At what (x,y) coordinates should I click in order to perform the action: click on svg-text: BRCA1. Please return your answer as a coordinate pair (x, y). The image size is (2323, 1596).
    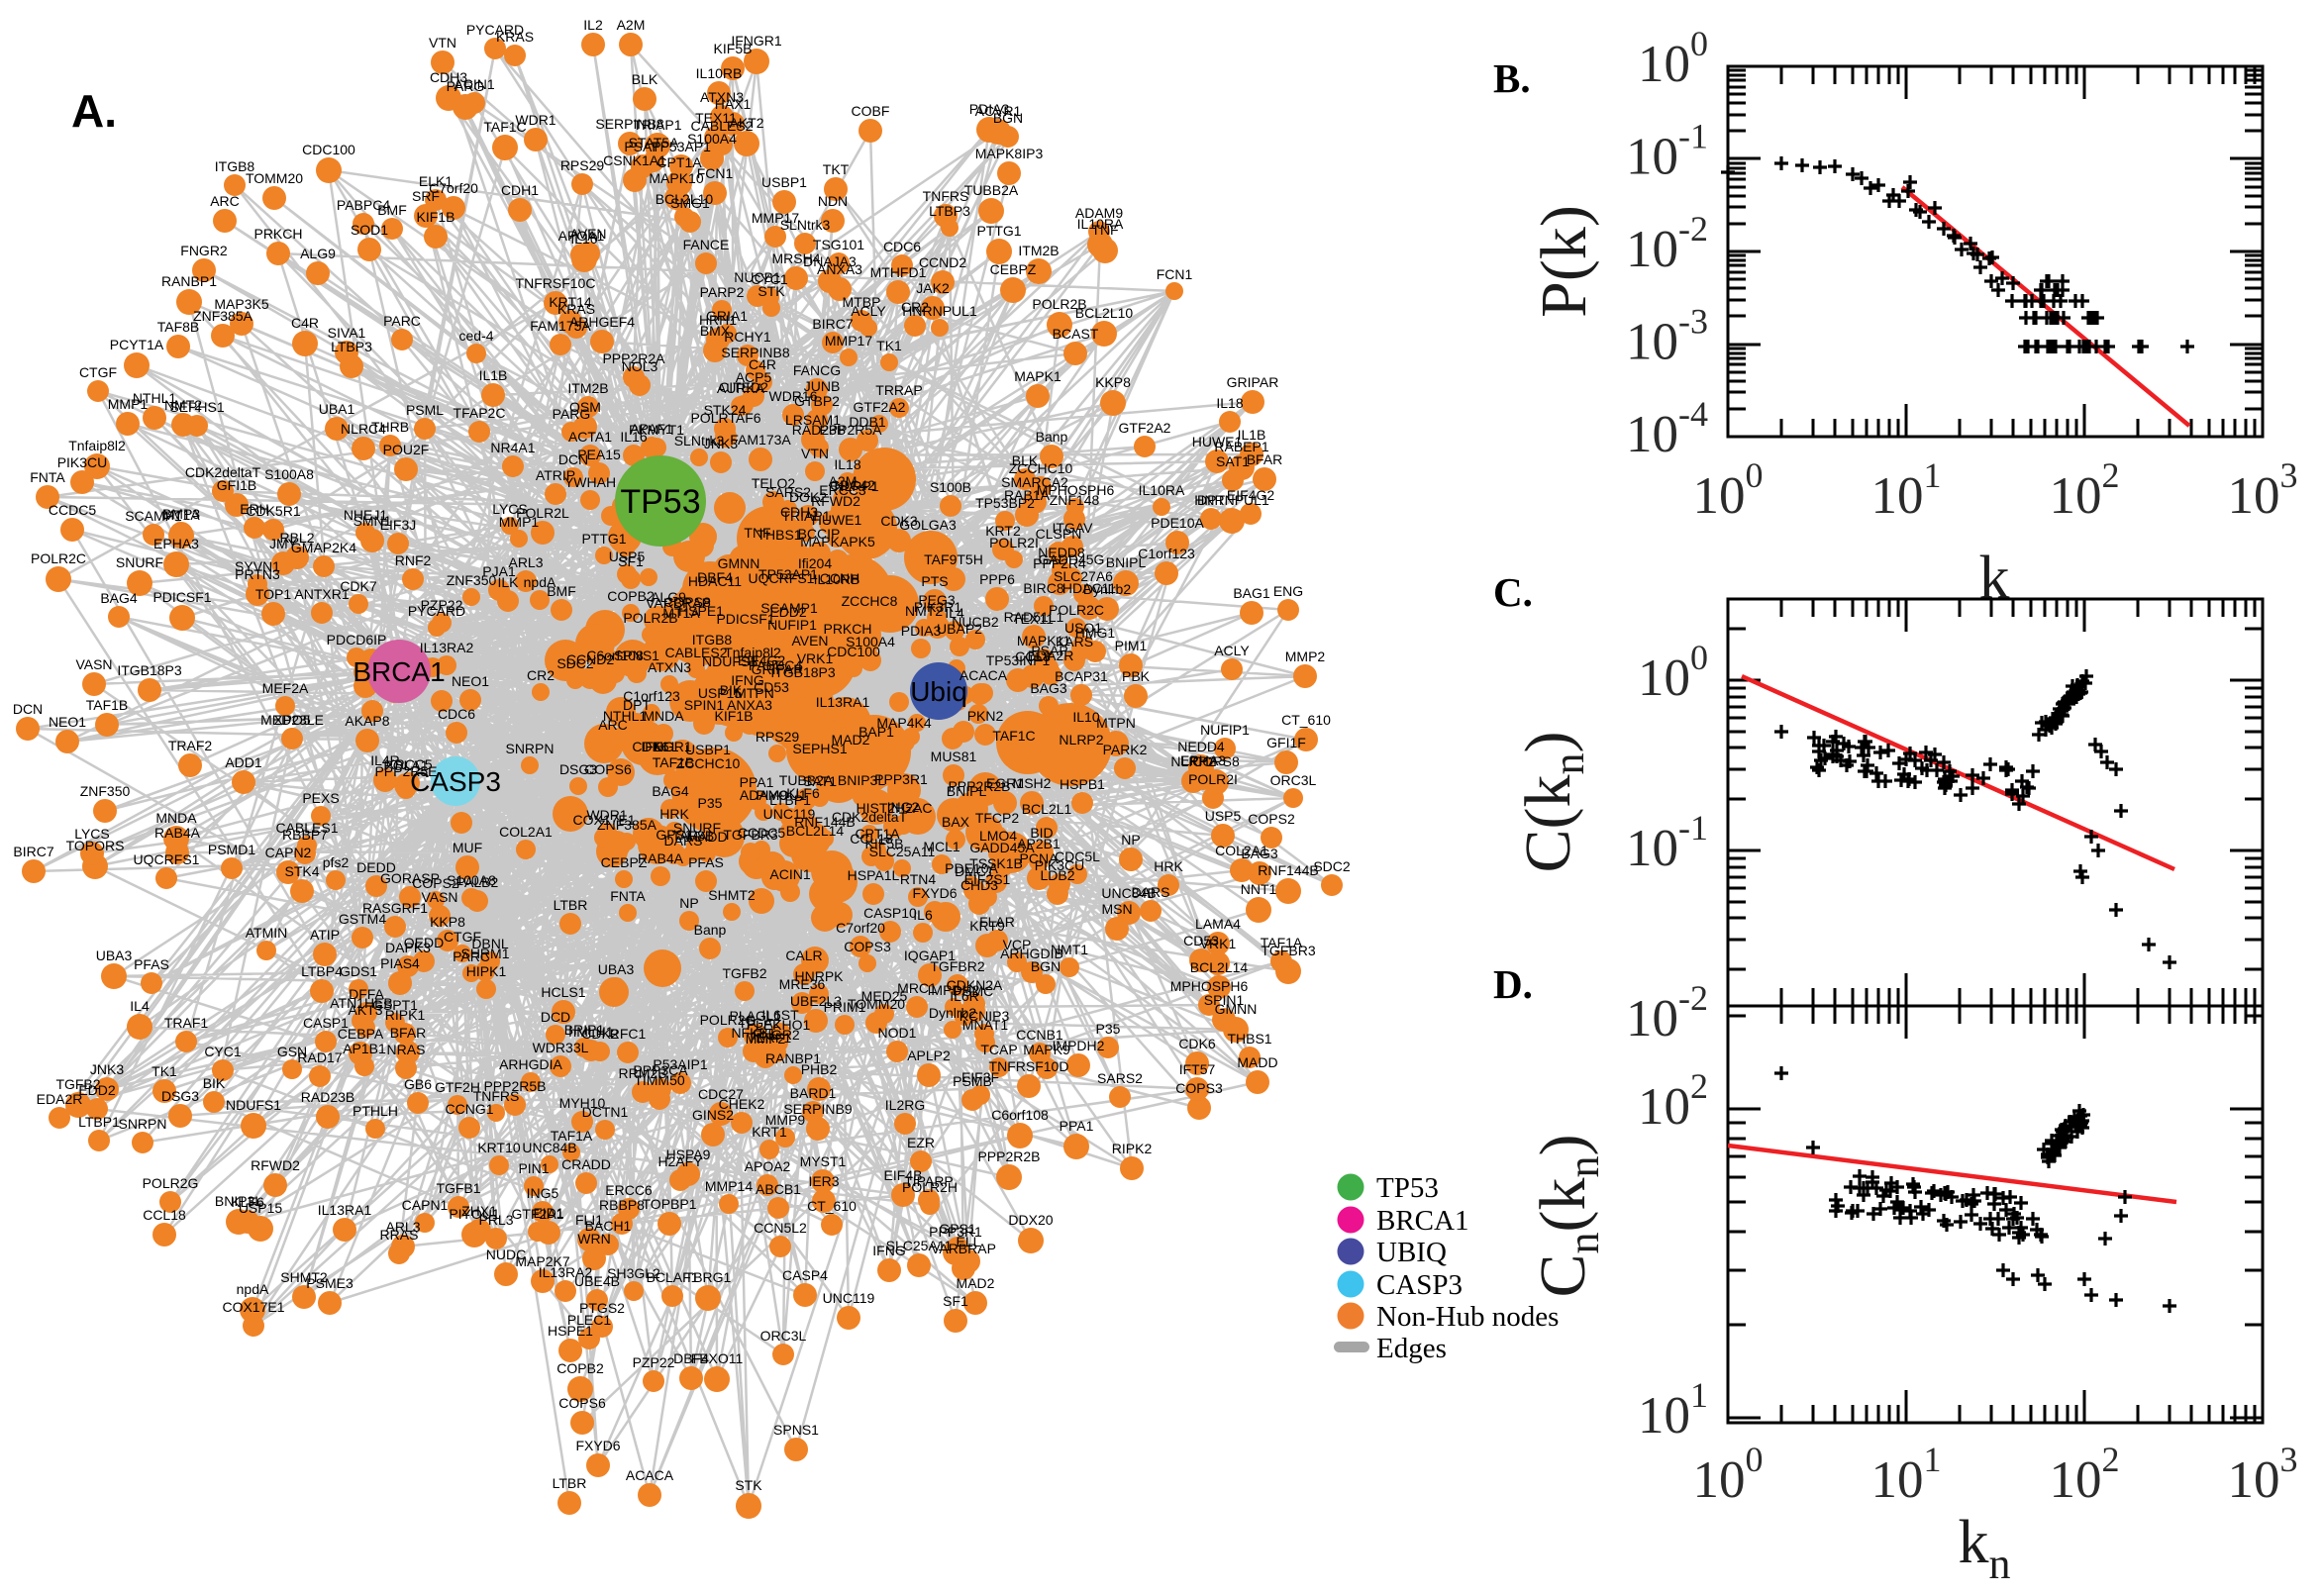
    Looking at the image, I should click on (1422, 1221).